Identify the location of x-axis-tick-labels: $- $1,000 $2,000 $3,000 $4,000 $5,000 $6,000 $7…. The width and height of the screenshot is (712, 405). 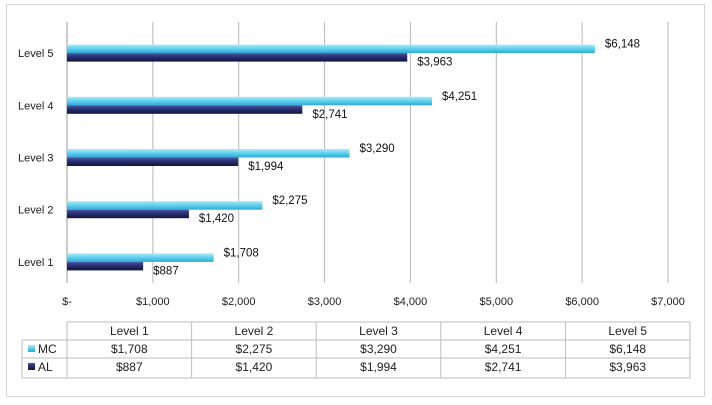
(373, 302).